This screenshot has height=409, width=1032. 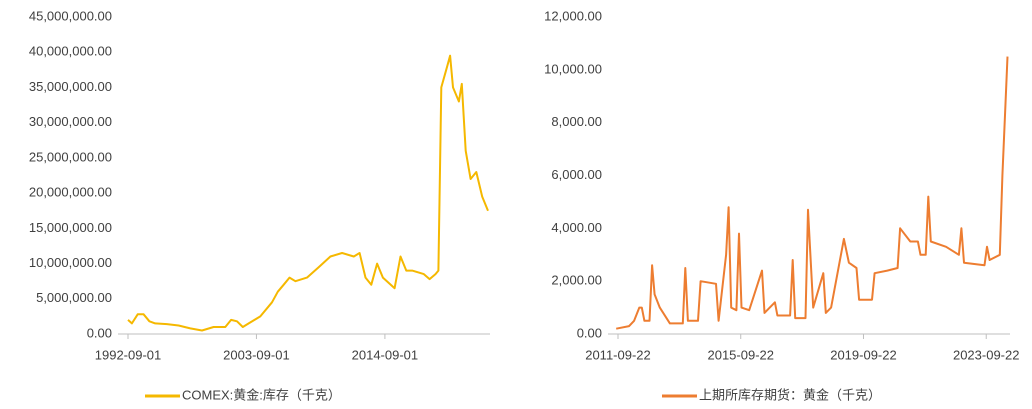 I want to click on y-tick-label: 45,000,000.00, so click(x=70, y=15).